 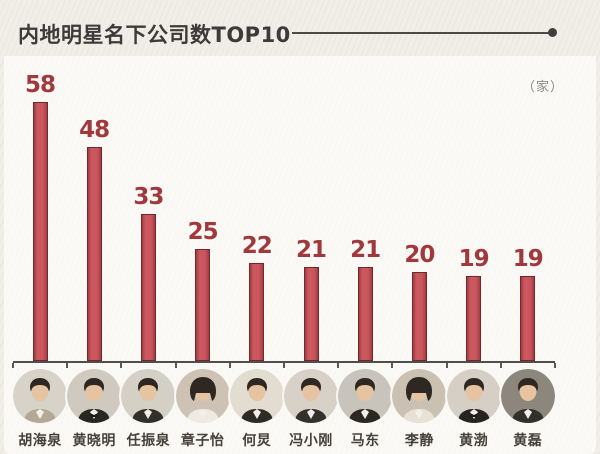 What do you see at coordinates (40, 441) in the screenshot?
I see `category-label: 胡海泉` at bounding box center [40, 441].